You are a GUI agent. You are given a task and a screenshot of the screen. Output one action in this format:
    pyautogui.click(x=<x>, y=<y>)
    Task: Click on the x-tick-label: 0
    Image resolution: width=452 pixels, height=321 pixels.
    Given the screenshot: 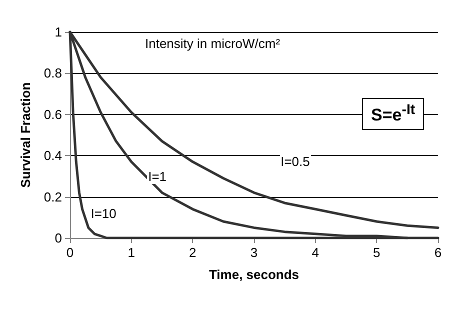 What is the action you would take?
    pyautogui.click(x=70, y=252)
    